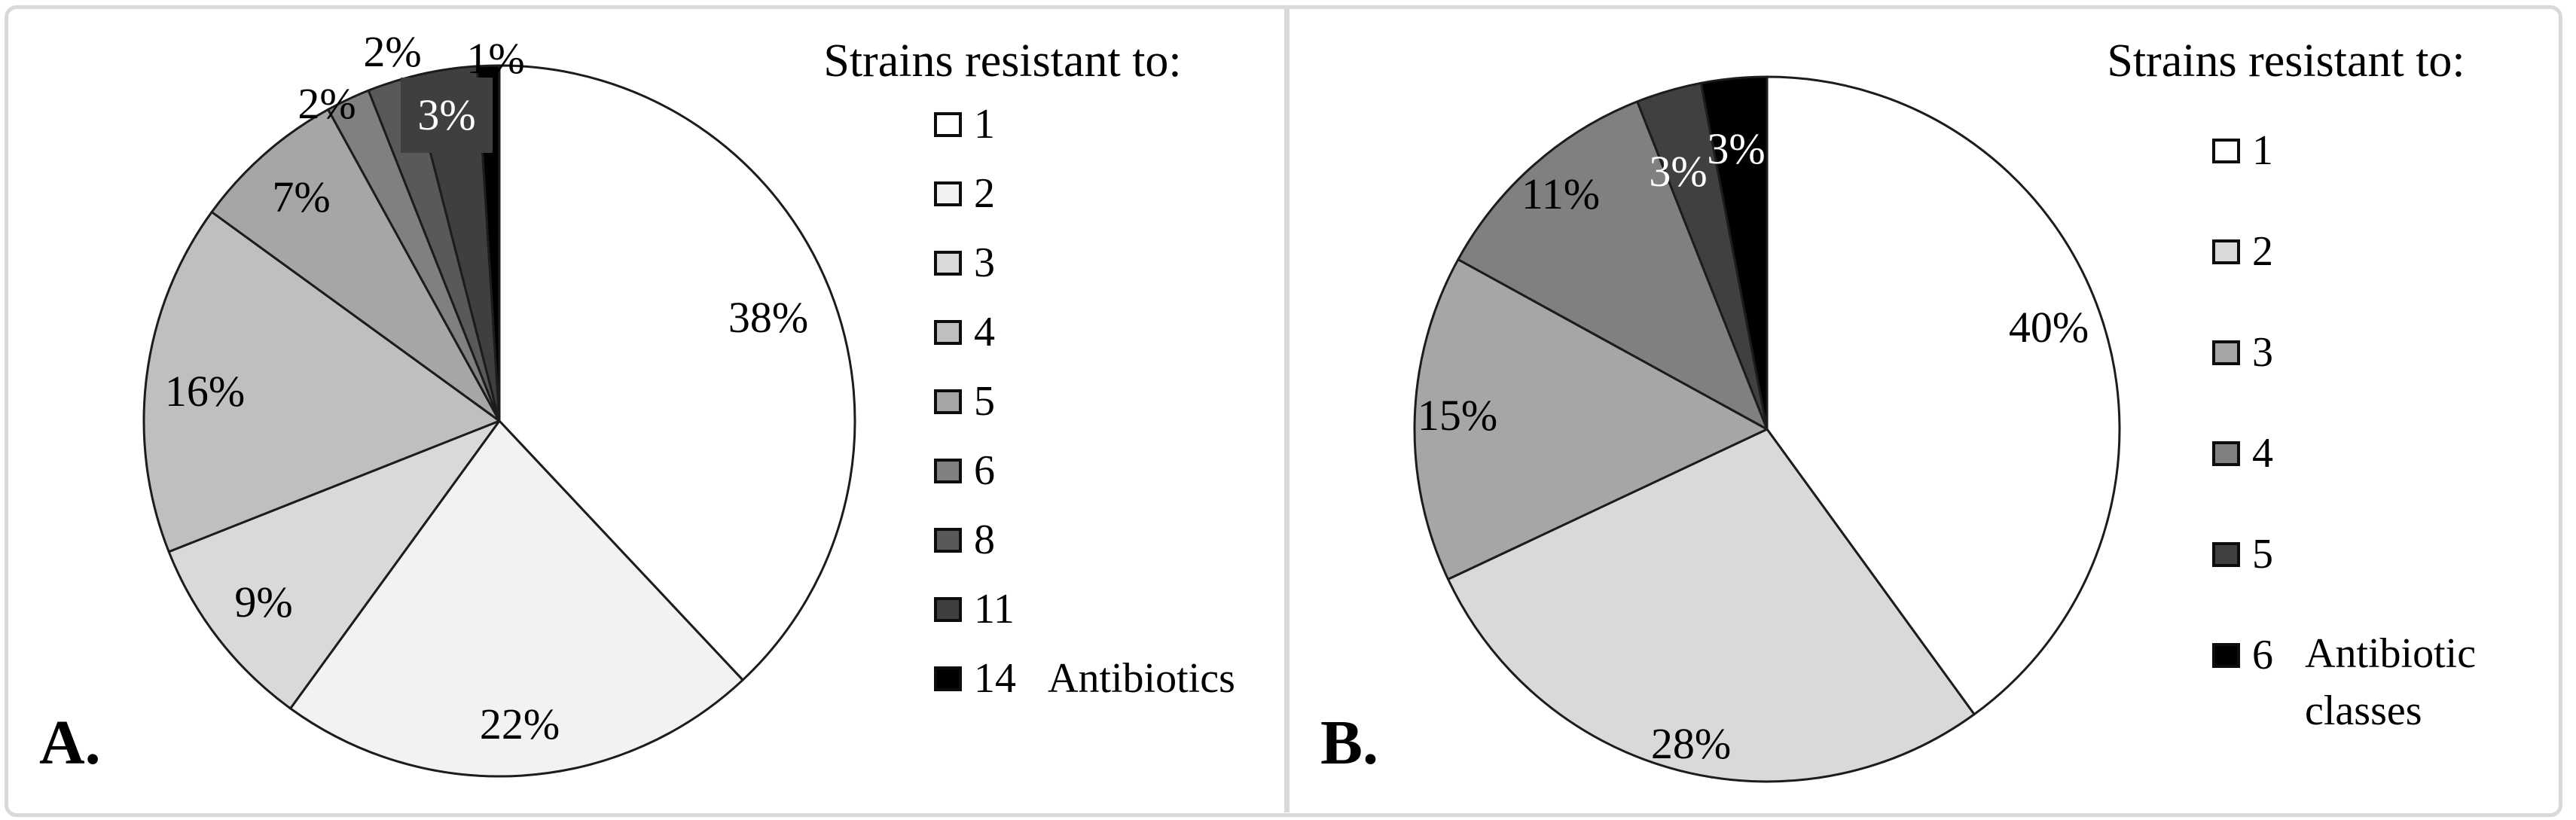 The width and height of the screenshot is (2576, 820). I want to click on legend-item-label: 8, so click(985, 540).